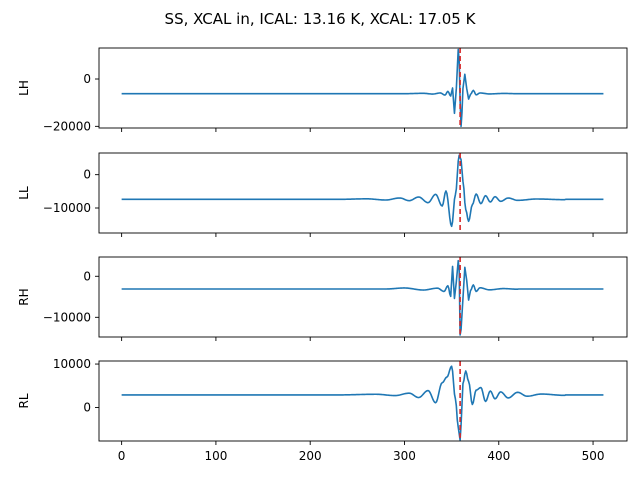 Image resolution: width=640 pixels, height=480 pixels. I want to click on x-tick-label: 0, so click(122, 456).